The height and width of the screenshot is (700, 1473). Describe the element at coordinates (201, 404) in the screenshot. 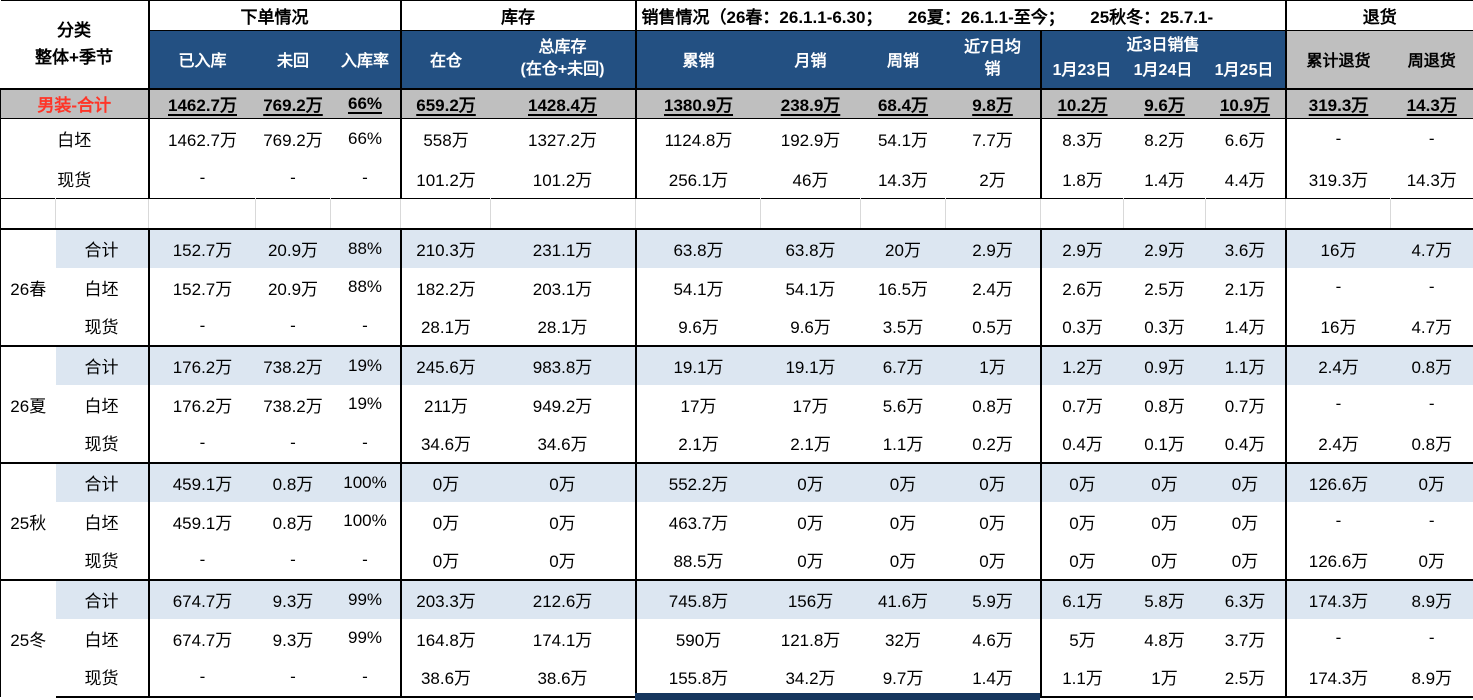

I see `data-cell: 176.2万` at that location.